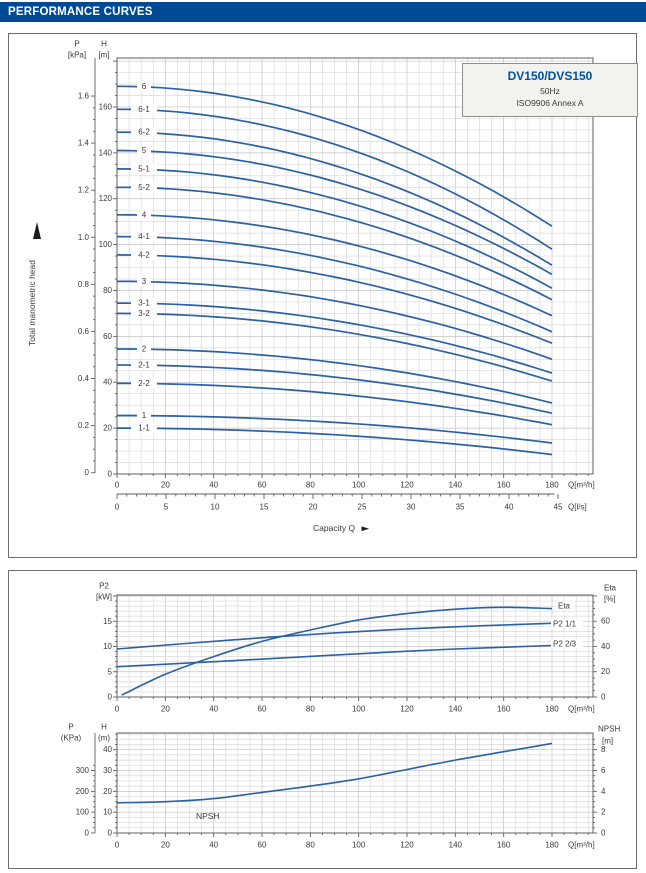  Describe the element at coordinates (606, 781) in the screenshot. I see `npsh-axis: 0 2 4 6 8 NPSH [m]` at that location.